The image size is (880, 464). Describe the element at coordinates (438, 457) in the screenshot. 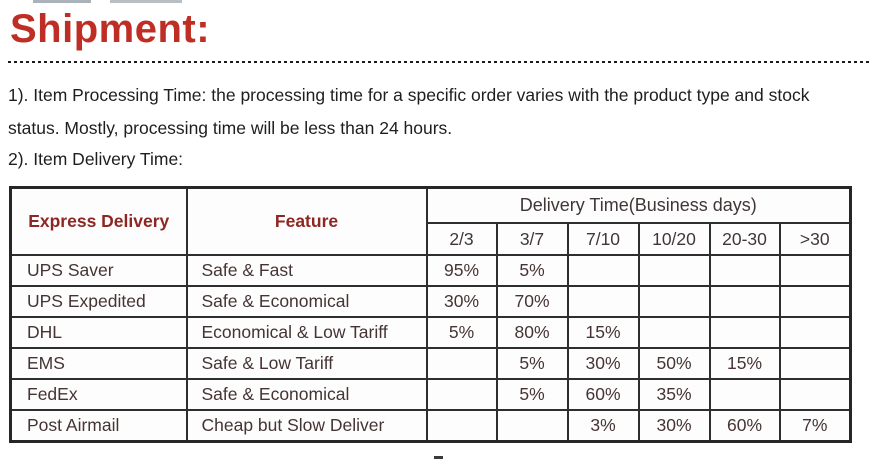

I see `bottom-edge-crop-artifact` at that location.